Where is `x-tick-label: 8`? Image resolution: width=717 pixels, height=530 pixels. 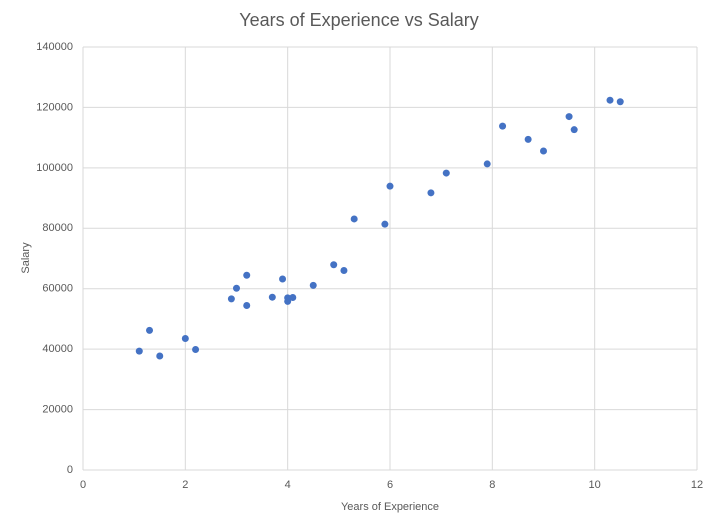 x-tick-label: 8 is located at coordinates (492, 485).